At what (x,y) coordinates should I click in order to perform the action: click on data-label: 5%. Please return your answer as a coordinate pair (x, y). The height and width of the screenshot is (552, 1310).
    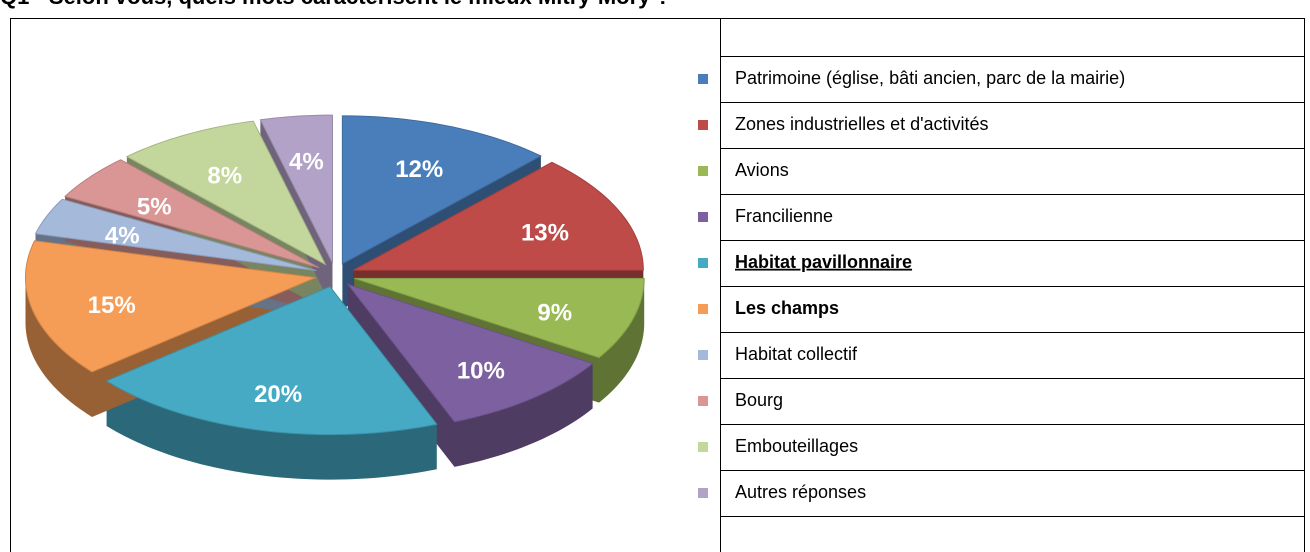
    Looking at the image, I should click on (154, 207).